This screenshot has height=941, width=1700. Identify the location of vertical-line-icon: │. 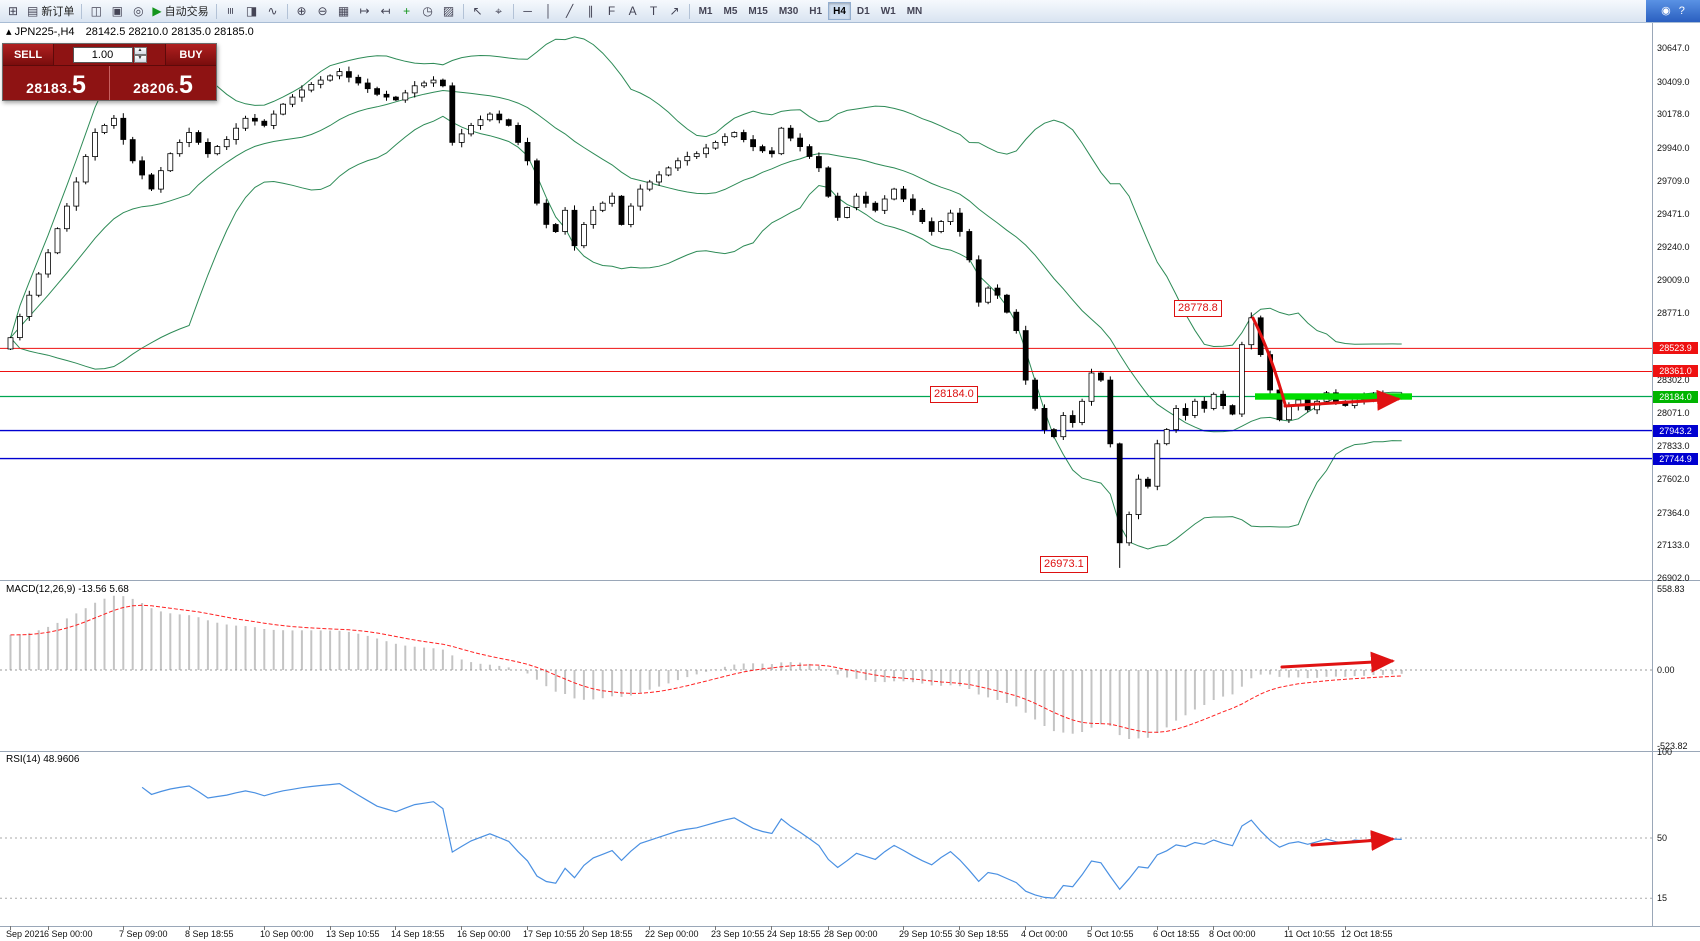
(548, 11).